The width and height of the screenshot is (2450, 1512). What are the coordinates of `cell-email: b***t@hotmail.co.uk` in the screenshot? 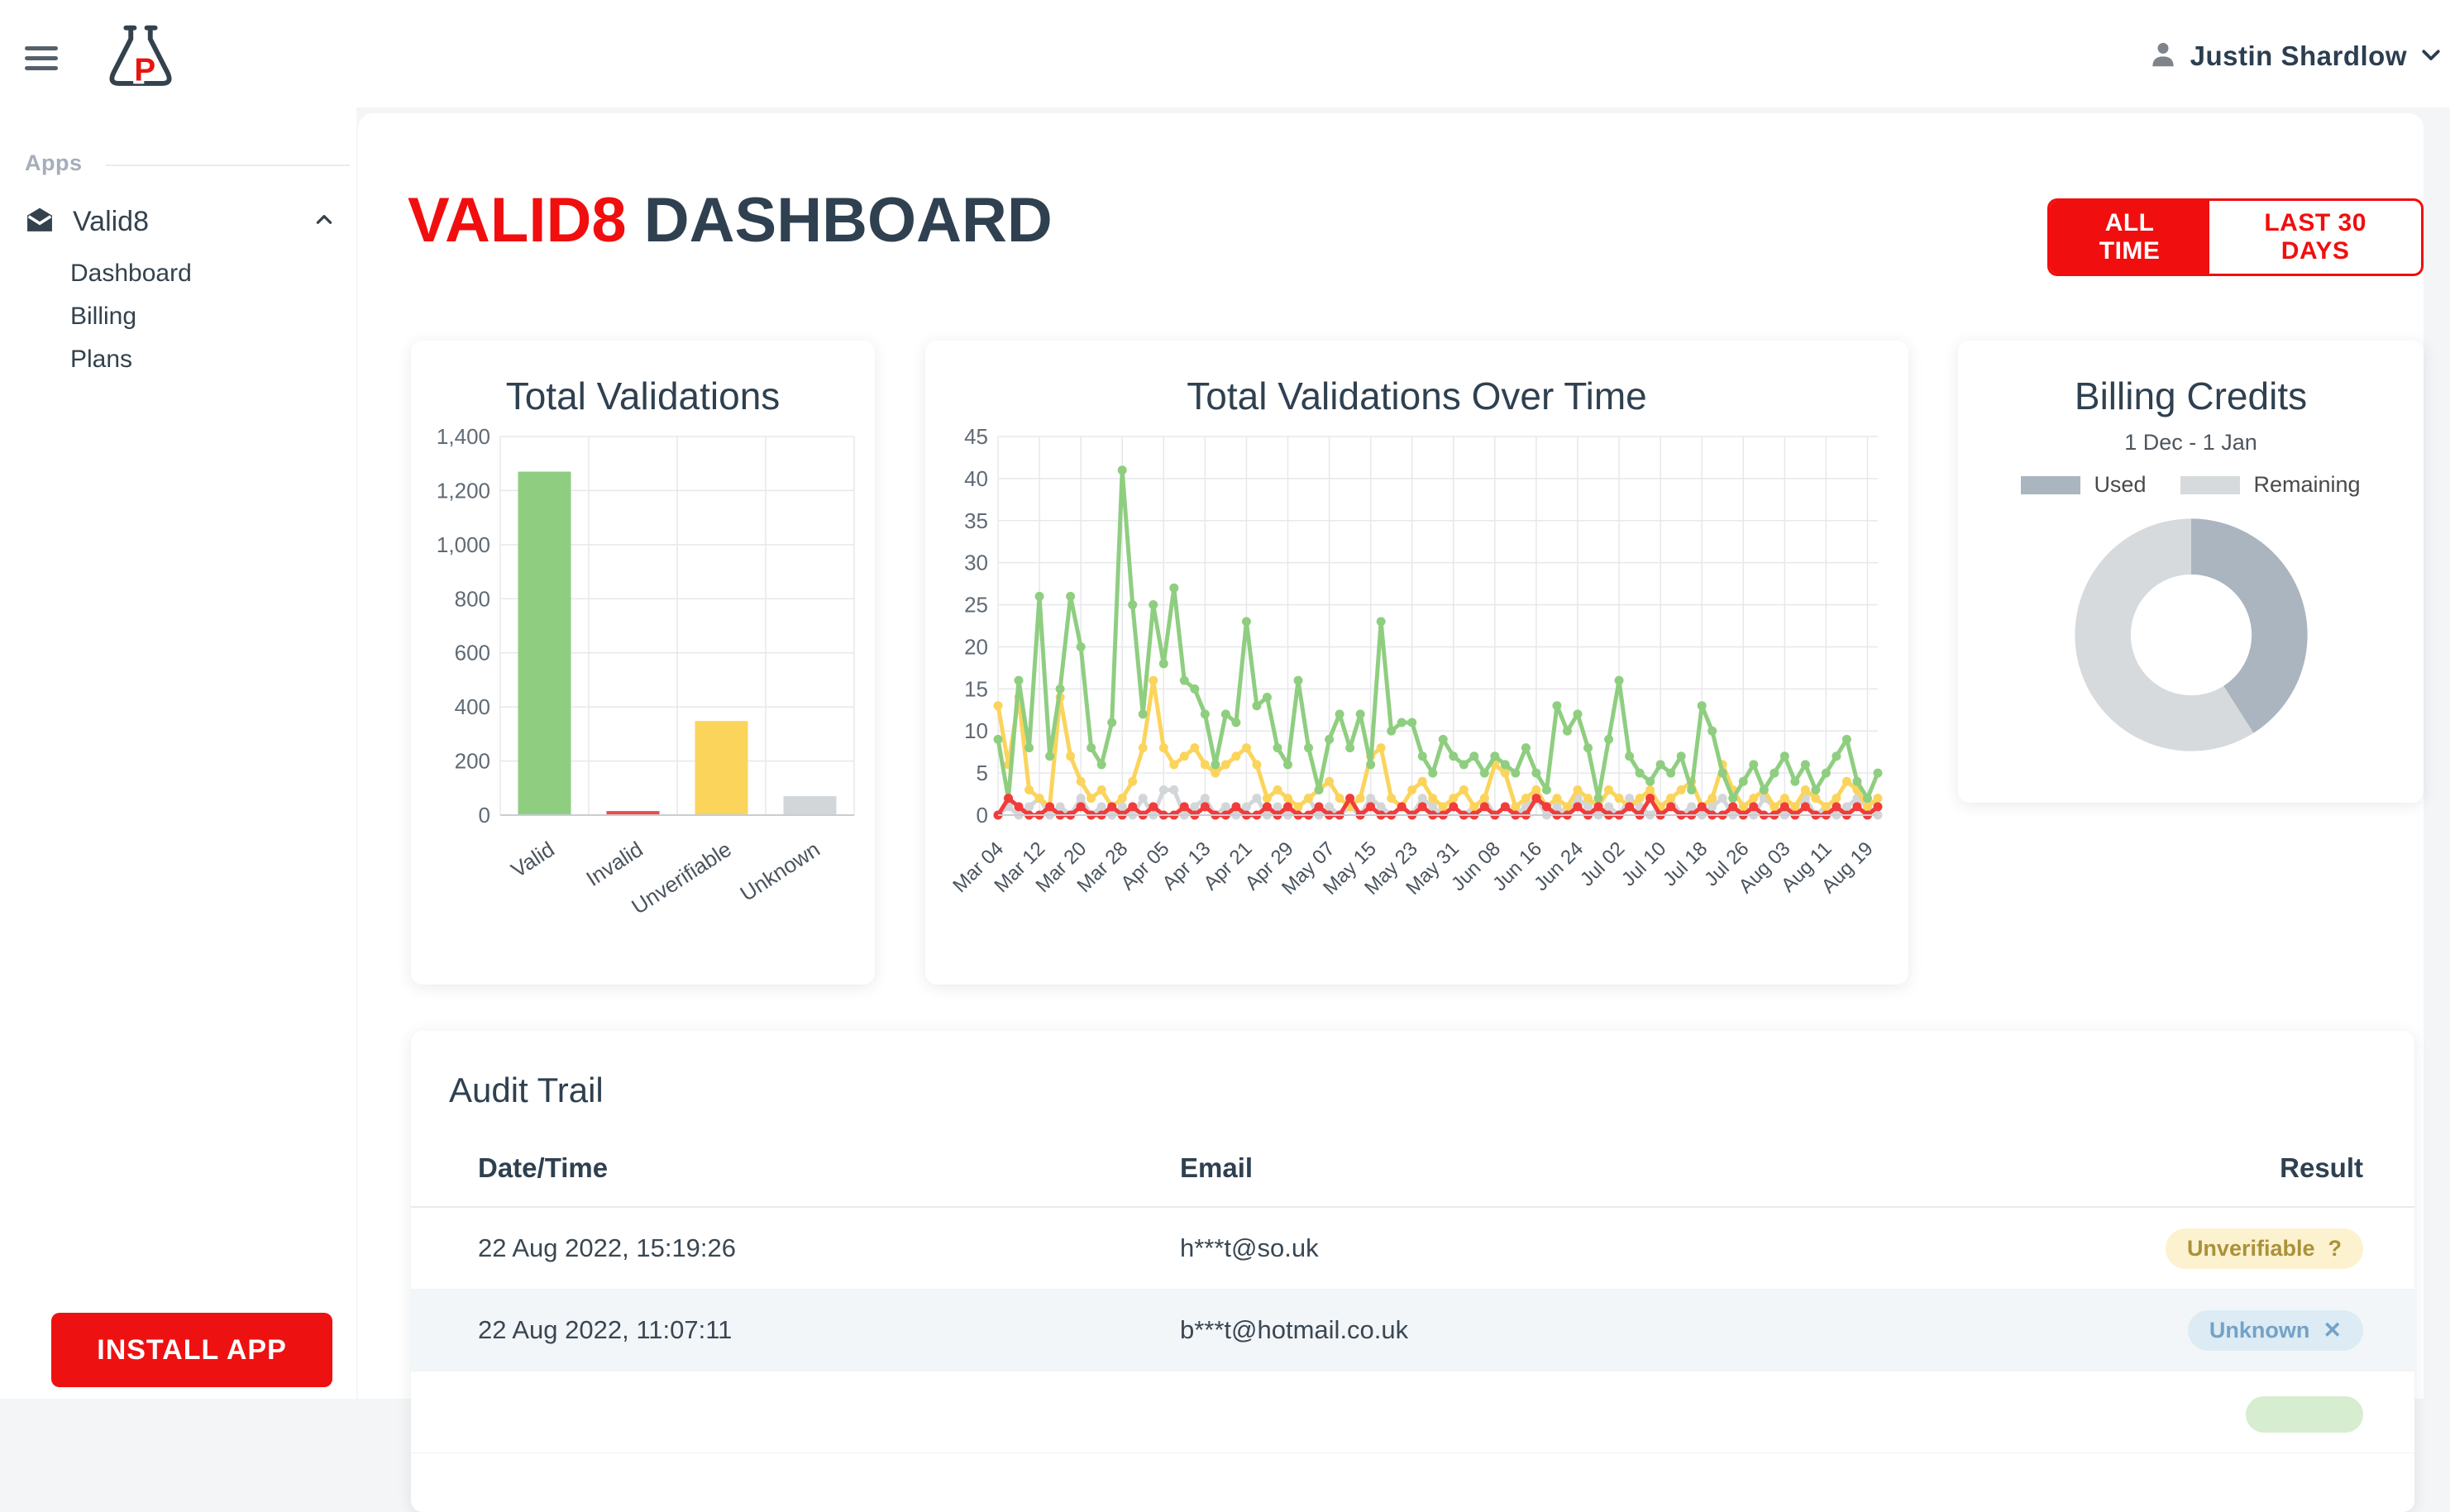 It's located at (1294, 1329).